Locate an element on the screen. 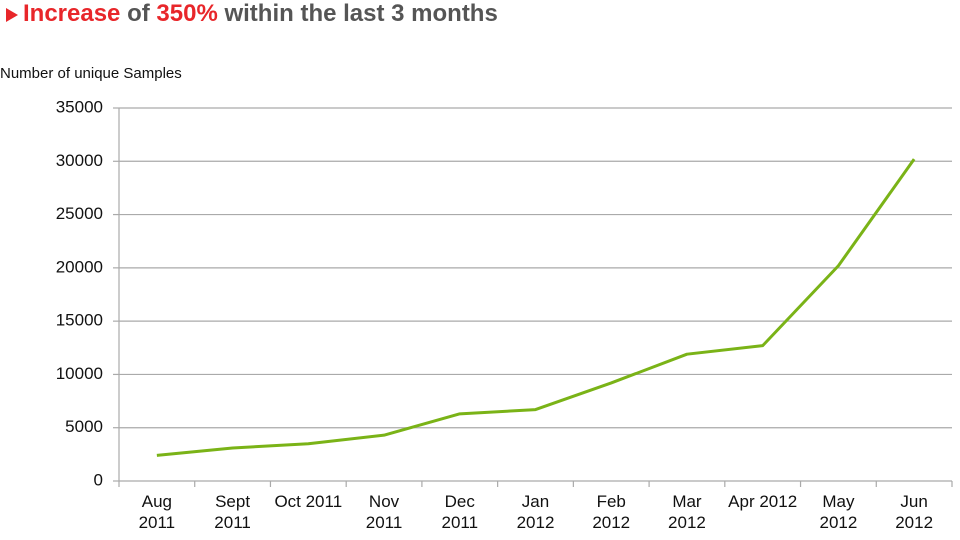 The height and width of the screenshot is (540, 960). y-tick-label: 25000 is located at coordinates (79, 213).